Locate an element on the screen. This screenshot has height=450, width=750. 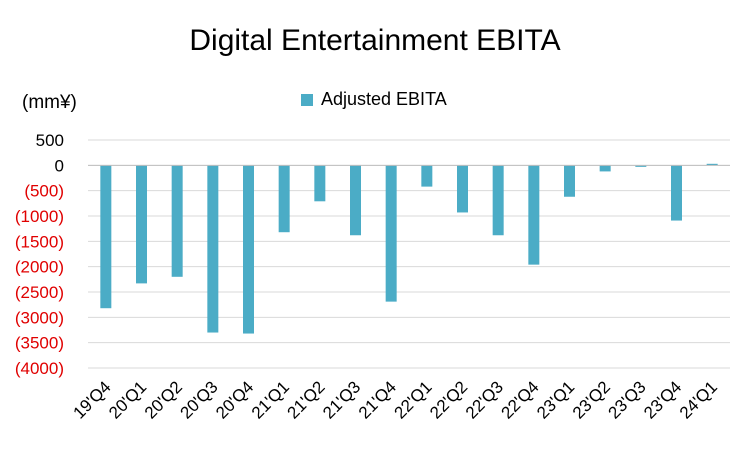
x-tick-label: 23'Q4 is located at coordinates (662, 399).